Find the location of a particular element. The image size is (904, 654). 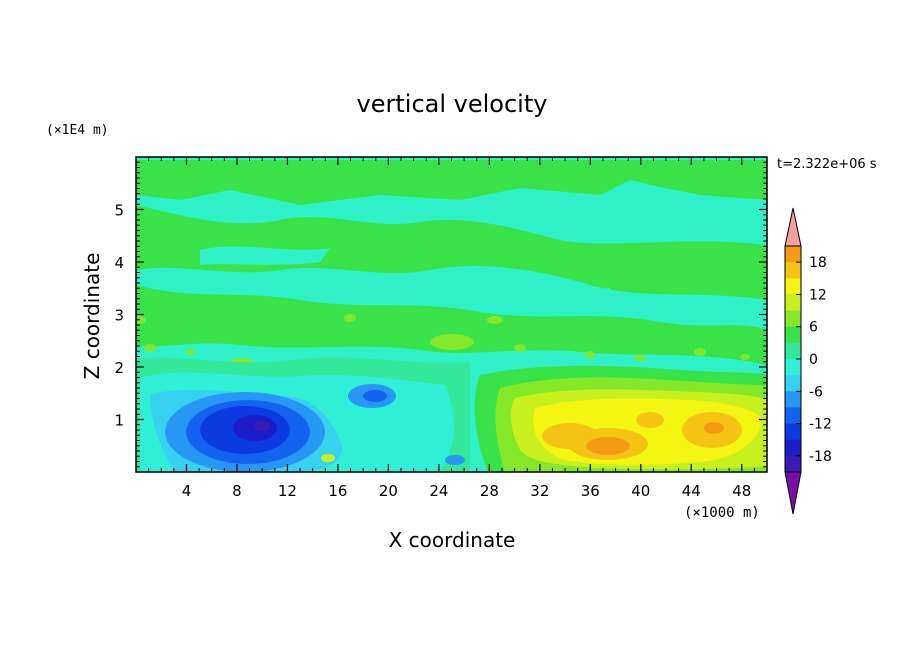

x-tick-label: 32 is located at coordinates (539, 491).